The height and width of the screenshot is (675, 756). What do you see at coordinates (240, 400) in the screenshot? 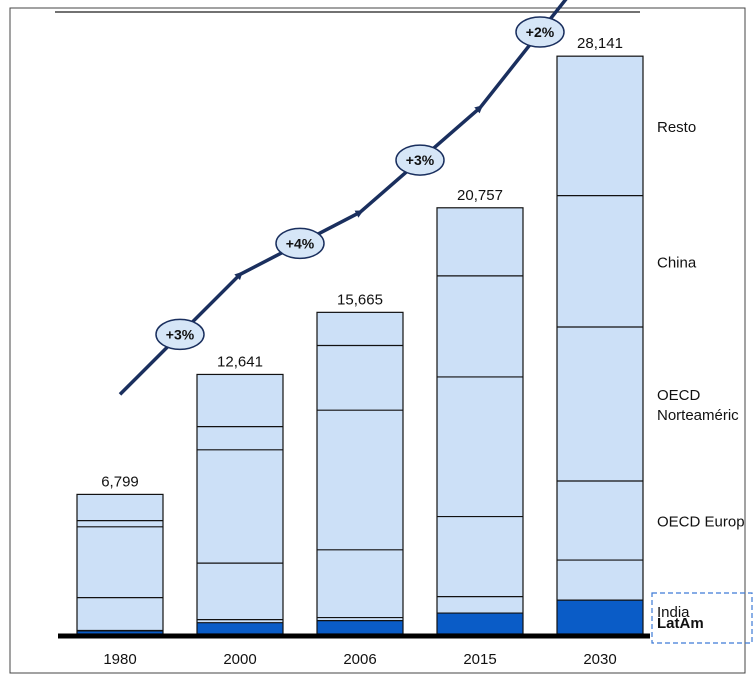
I see `bar-segment-resto-2000` at bounding box center [240, 400].